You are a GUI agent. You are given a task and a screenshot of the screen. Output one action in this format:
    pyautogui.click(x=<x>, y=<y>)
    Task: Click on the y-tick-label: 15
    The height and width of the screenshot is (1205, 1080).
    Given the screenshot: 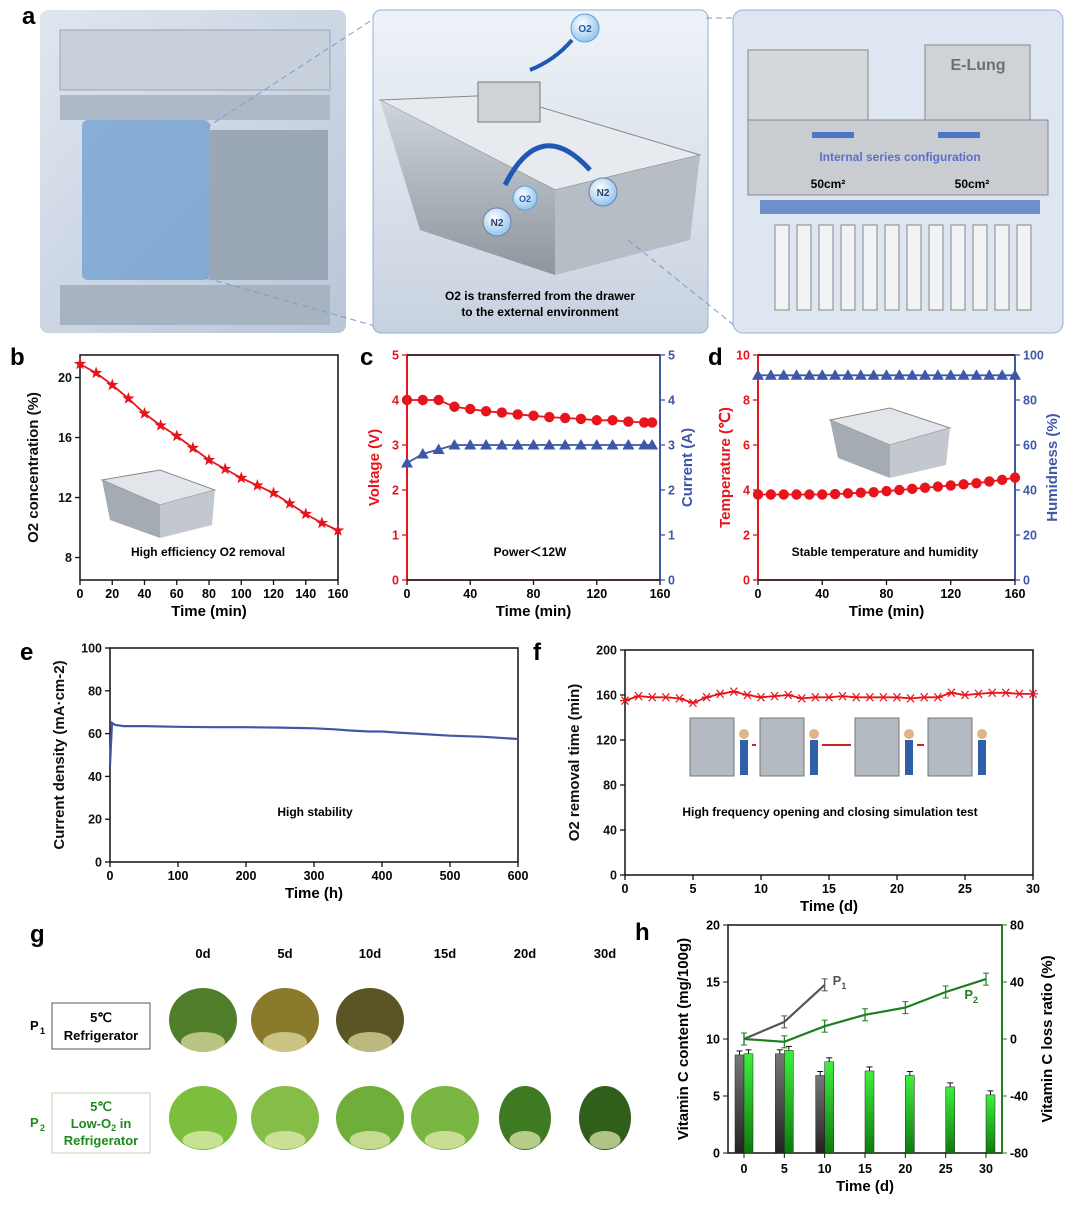 What is the action you would take?
    pyautogui.click(x=713, y=983)
    